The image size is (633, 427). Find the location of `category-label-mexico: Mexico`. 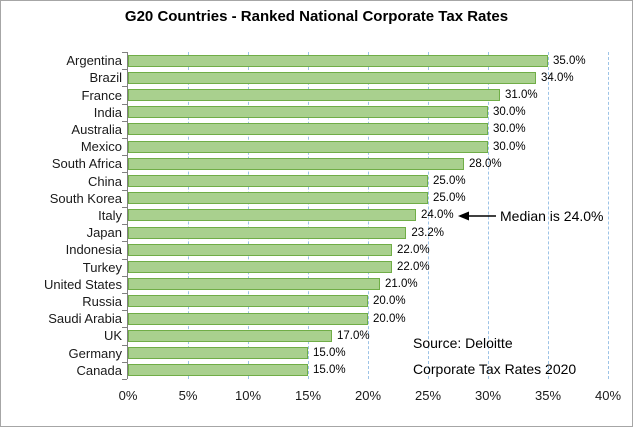

category-label-mexico: Mexico is located at coordinates (101, 147).